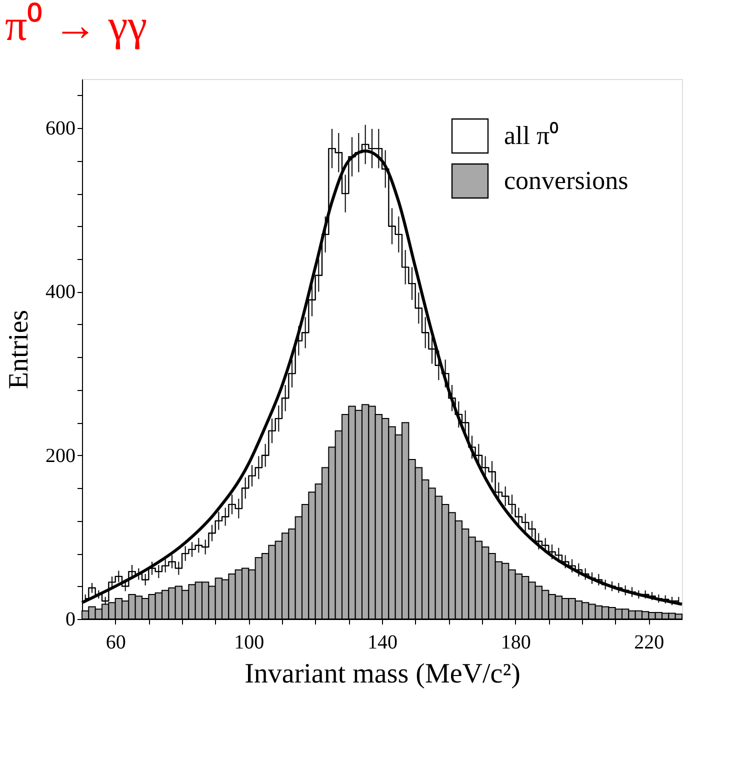 The height and width of the screenshot is (778, 736). I want to click on y-tick-label: 200, so click(61, 455).